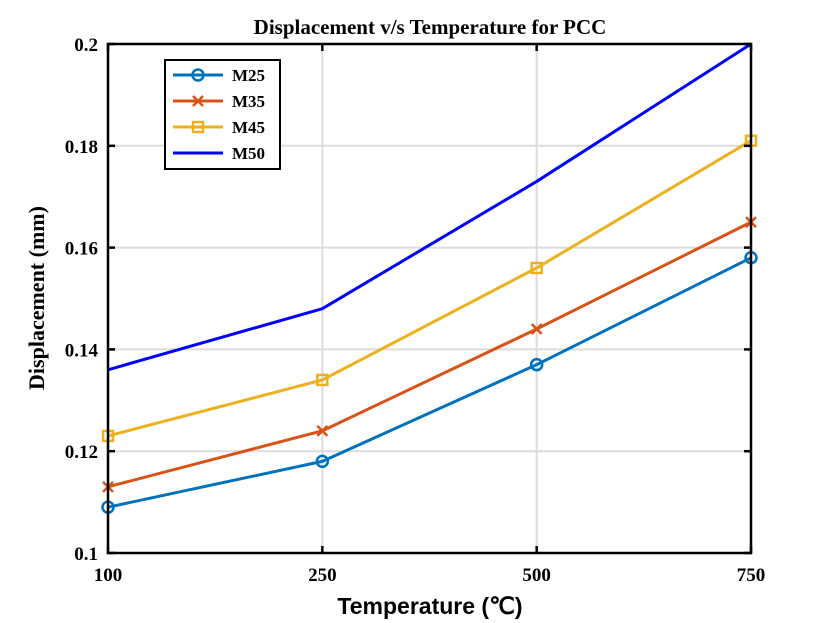 This screenshot has height=623, width=830. What do you see at coordinates (430, 27) in the screenshot?
I see `chart-title: Displacement v/s Temperature for PCC` at bounding box center [430, 27].